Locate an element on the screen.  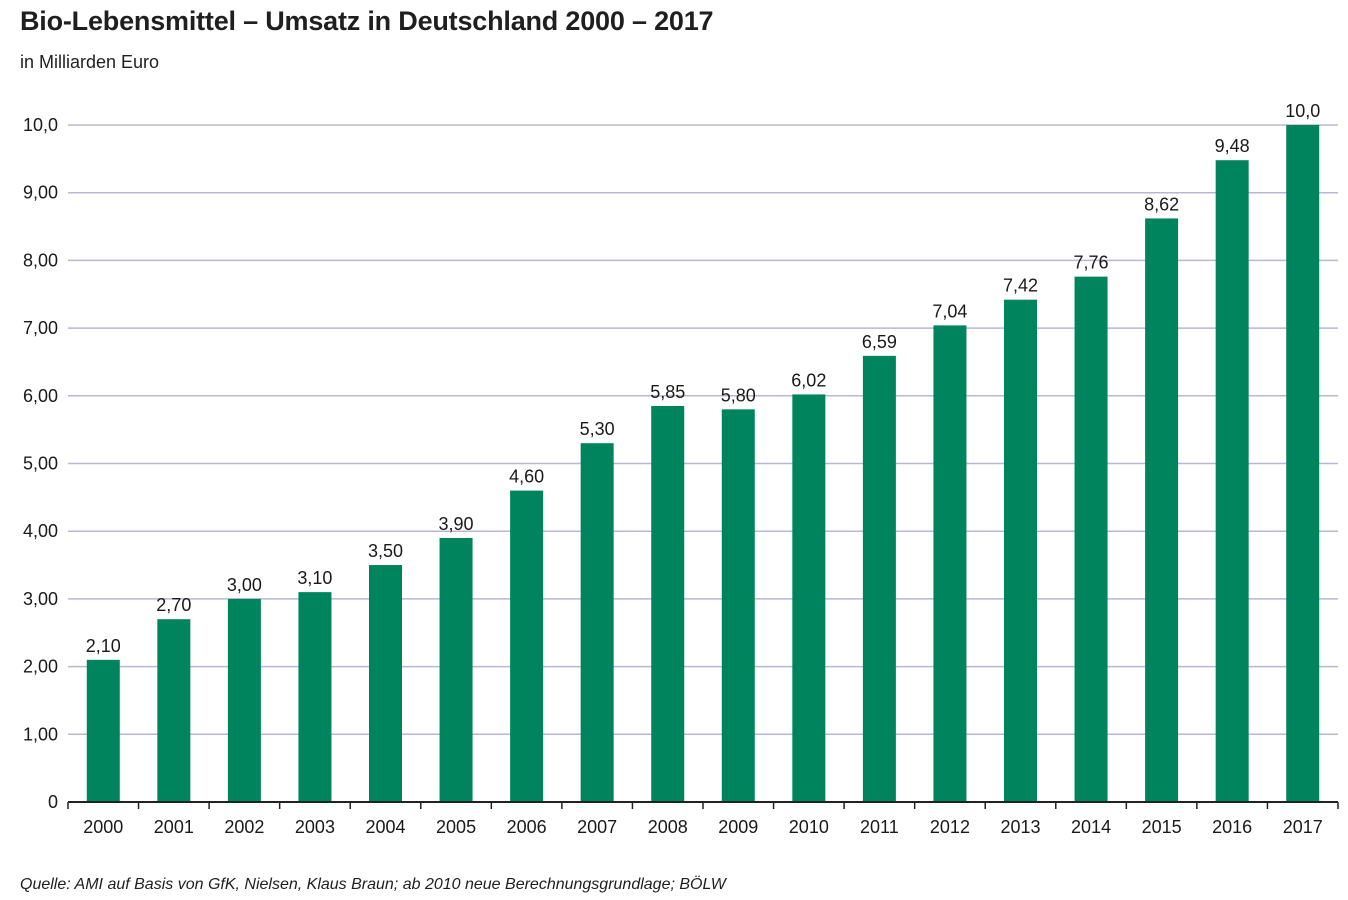
bar-value-label: 2,70 is located at coordinates (173, 605).